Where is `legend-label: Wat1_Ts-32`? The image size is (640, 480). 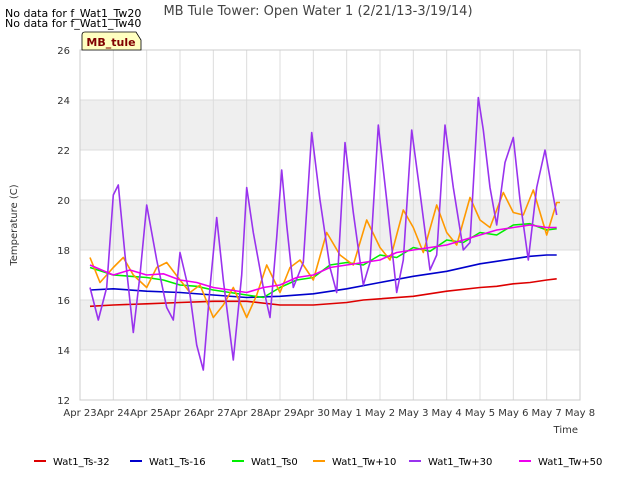 legend-label: Wat1_Ts-32 is located at coordinates (81, 462).